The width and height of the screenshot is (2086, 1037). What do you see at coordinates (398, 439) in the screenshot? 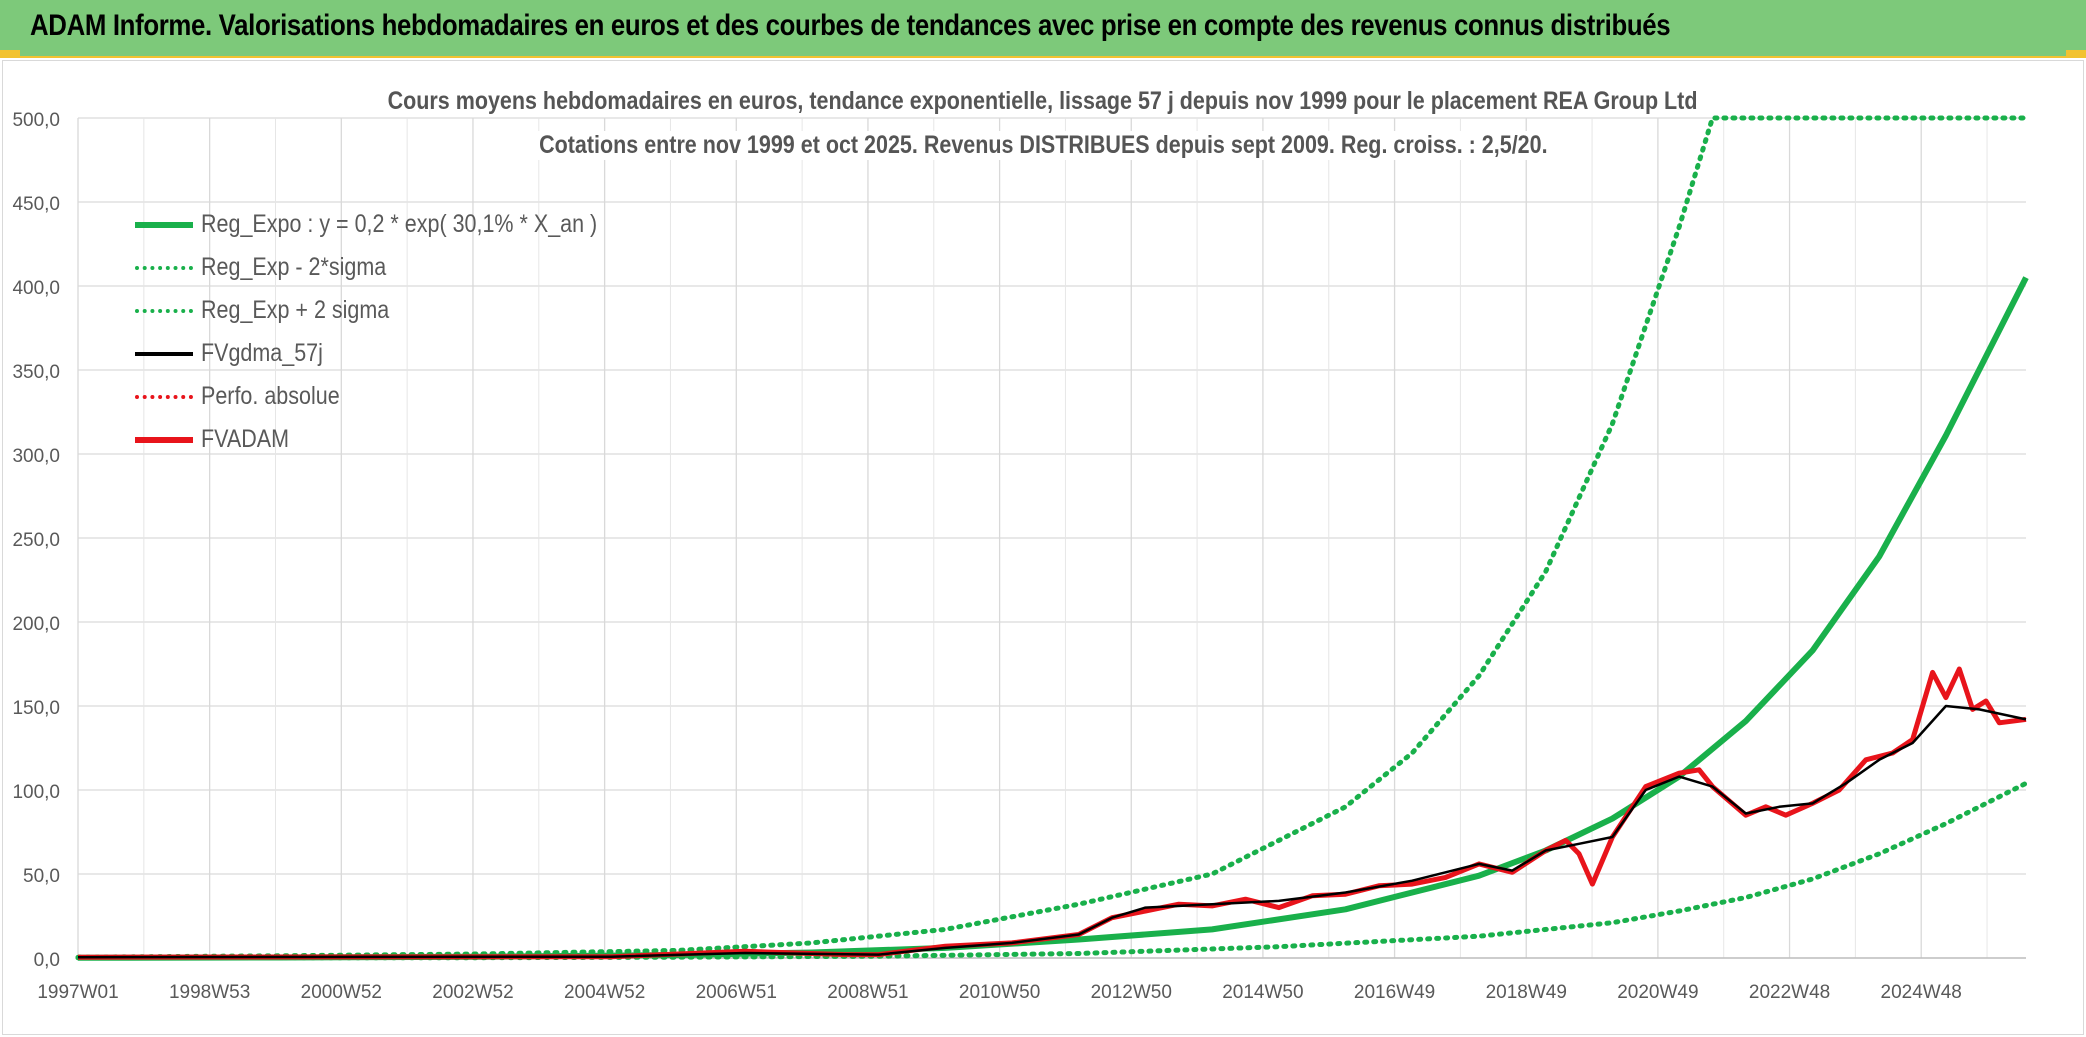
I see `legend-item: FVADAM` at bounding box center [398, 439].